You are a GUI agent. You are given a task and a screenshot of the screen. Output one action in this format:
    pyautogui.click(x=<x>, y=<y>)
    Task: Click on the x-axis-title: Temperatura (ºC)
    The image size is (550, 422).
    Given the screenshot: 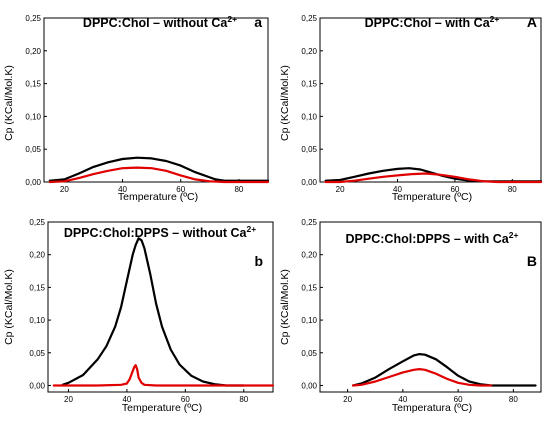 What is the action you would take?
    pyautogui.click(x=432, y=408)
    